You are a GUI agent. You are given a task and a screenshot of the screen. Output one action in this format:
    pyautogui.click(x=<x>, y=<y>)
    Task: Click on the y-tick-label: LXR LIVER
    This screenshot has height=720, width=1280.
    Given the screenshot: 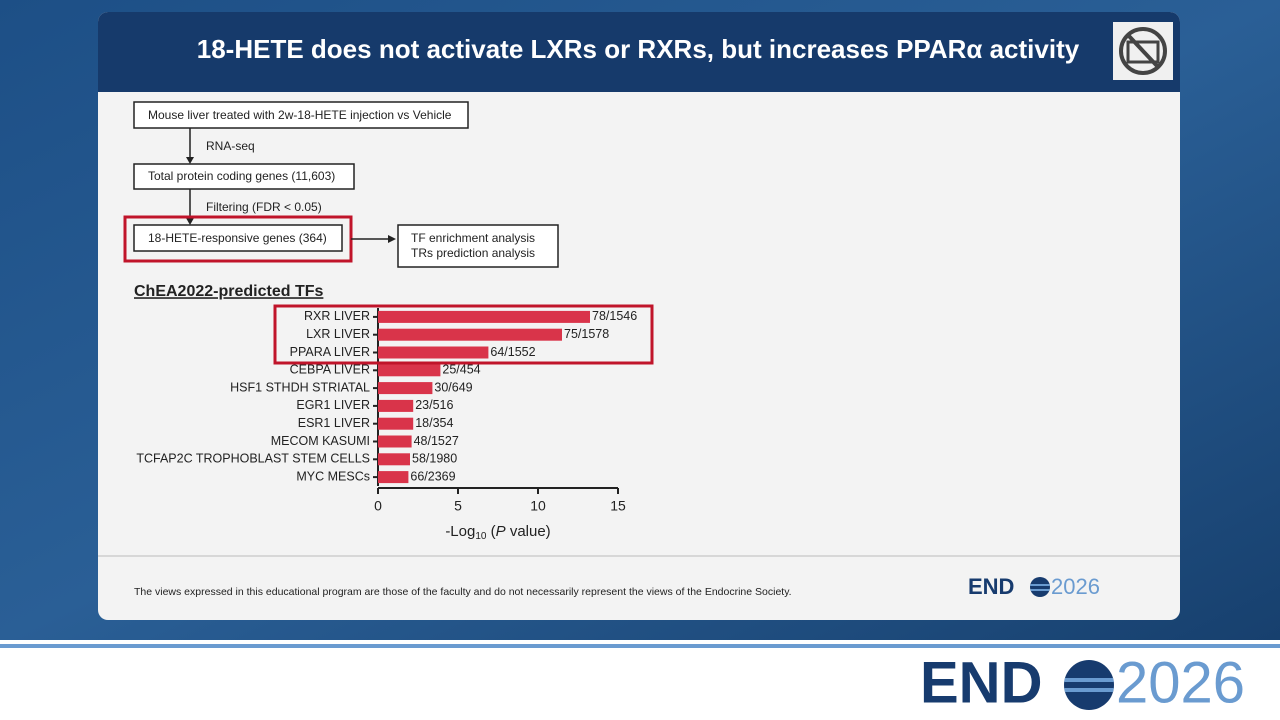 What is the action you would take?
    pyautogui.click(x=338, y=334)
    